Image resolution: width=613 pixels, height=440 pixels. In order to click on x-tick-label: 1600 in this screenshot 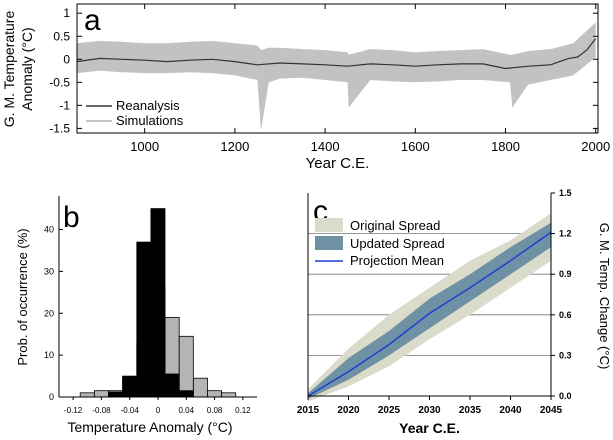, I will do `click(415, 146)`.